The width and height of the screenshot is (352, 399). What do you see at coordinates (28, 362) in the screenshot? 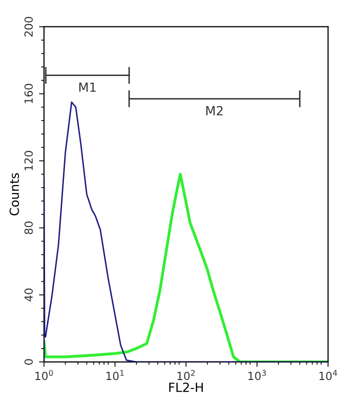
I see `y-tick-label: 0` at bounding box center [28, 362].